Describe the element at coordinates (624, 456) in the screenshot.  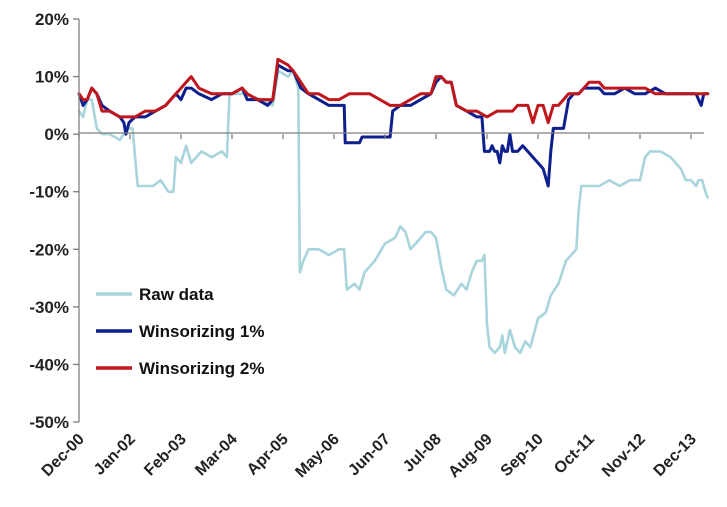
I see `x-tick-label: Nov-12` at that location.